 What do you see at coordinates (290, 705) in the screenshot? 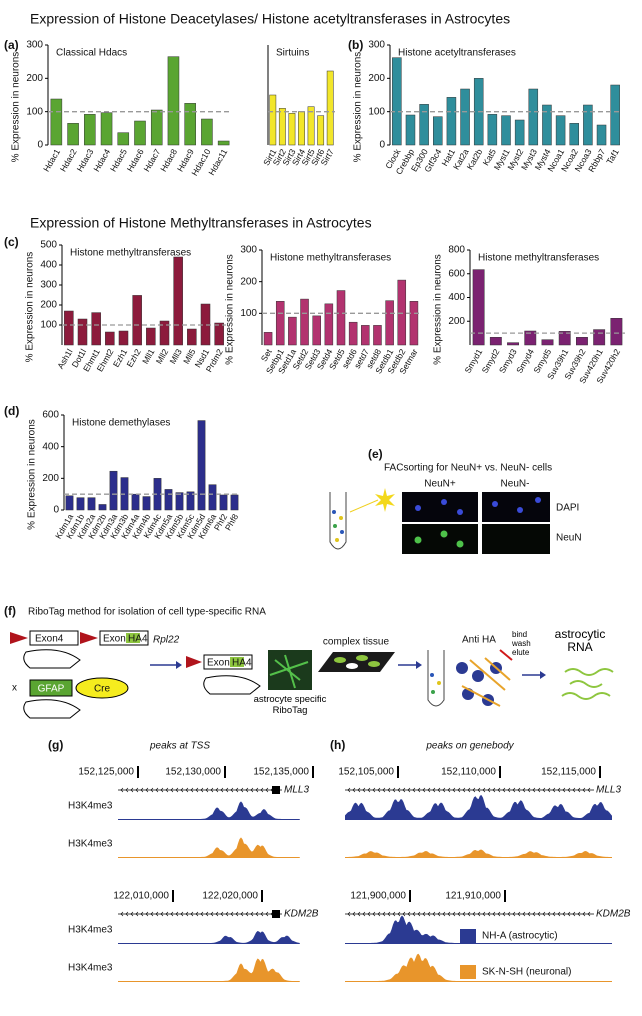
I see `astro-label-box: astrocyte specific RiboTag` at bounding box center [290, 705].